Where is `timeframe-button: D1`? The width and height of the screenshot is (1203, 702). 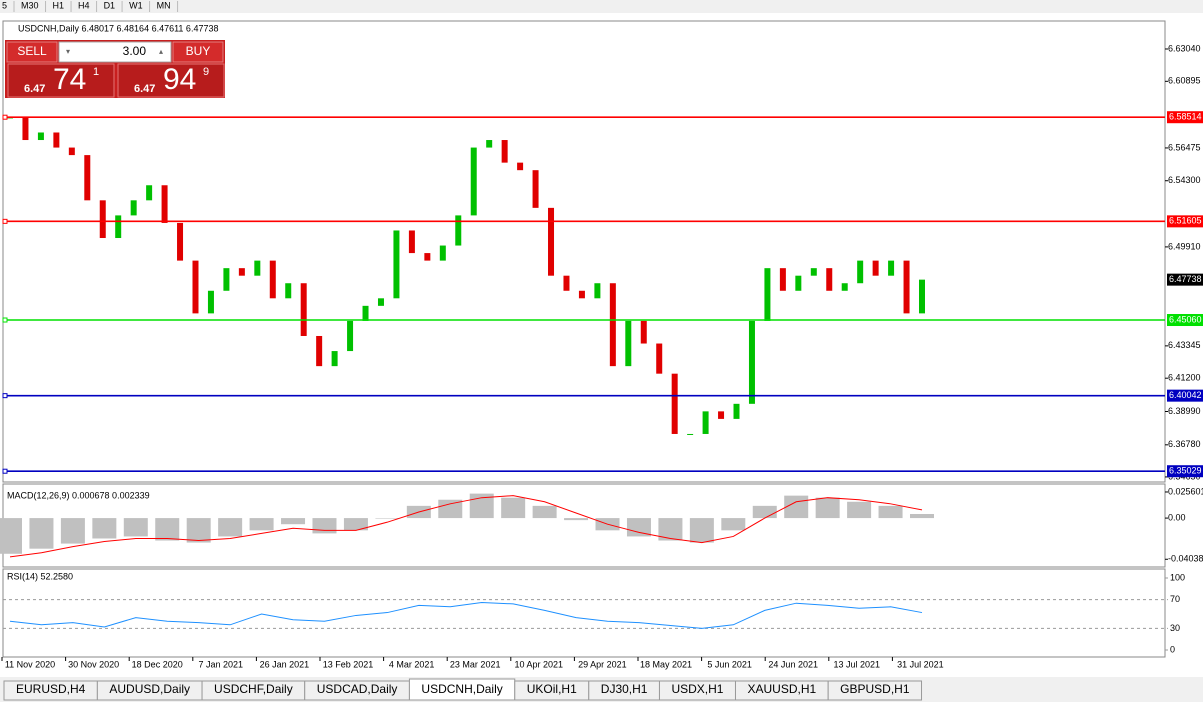 timeframe-button: D1 is located at coordinates (110, 5).